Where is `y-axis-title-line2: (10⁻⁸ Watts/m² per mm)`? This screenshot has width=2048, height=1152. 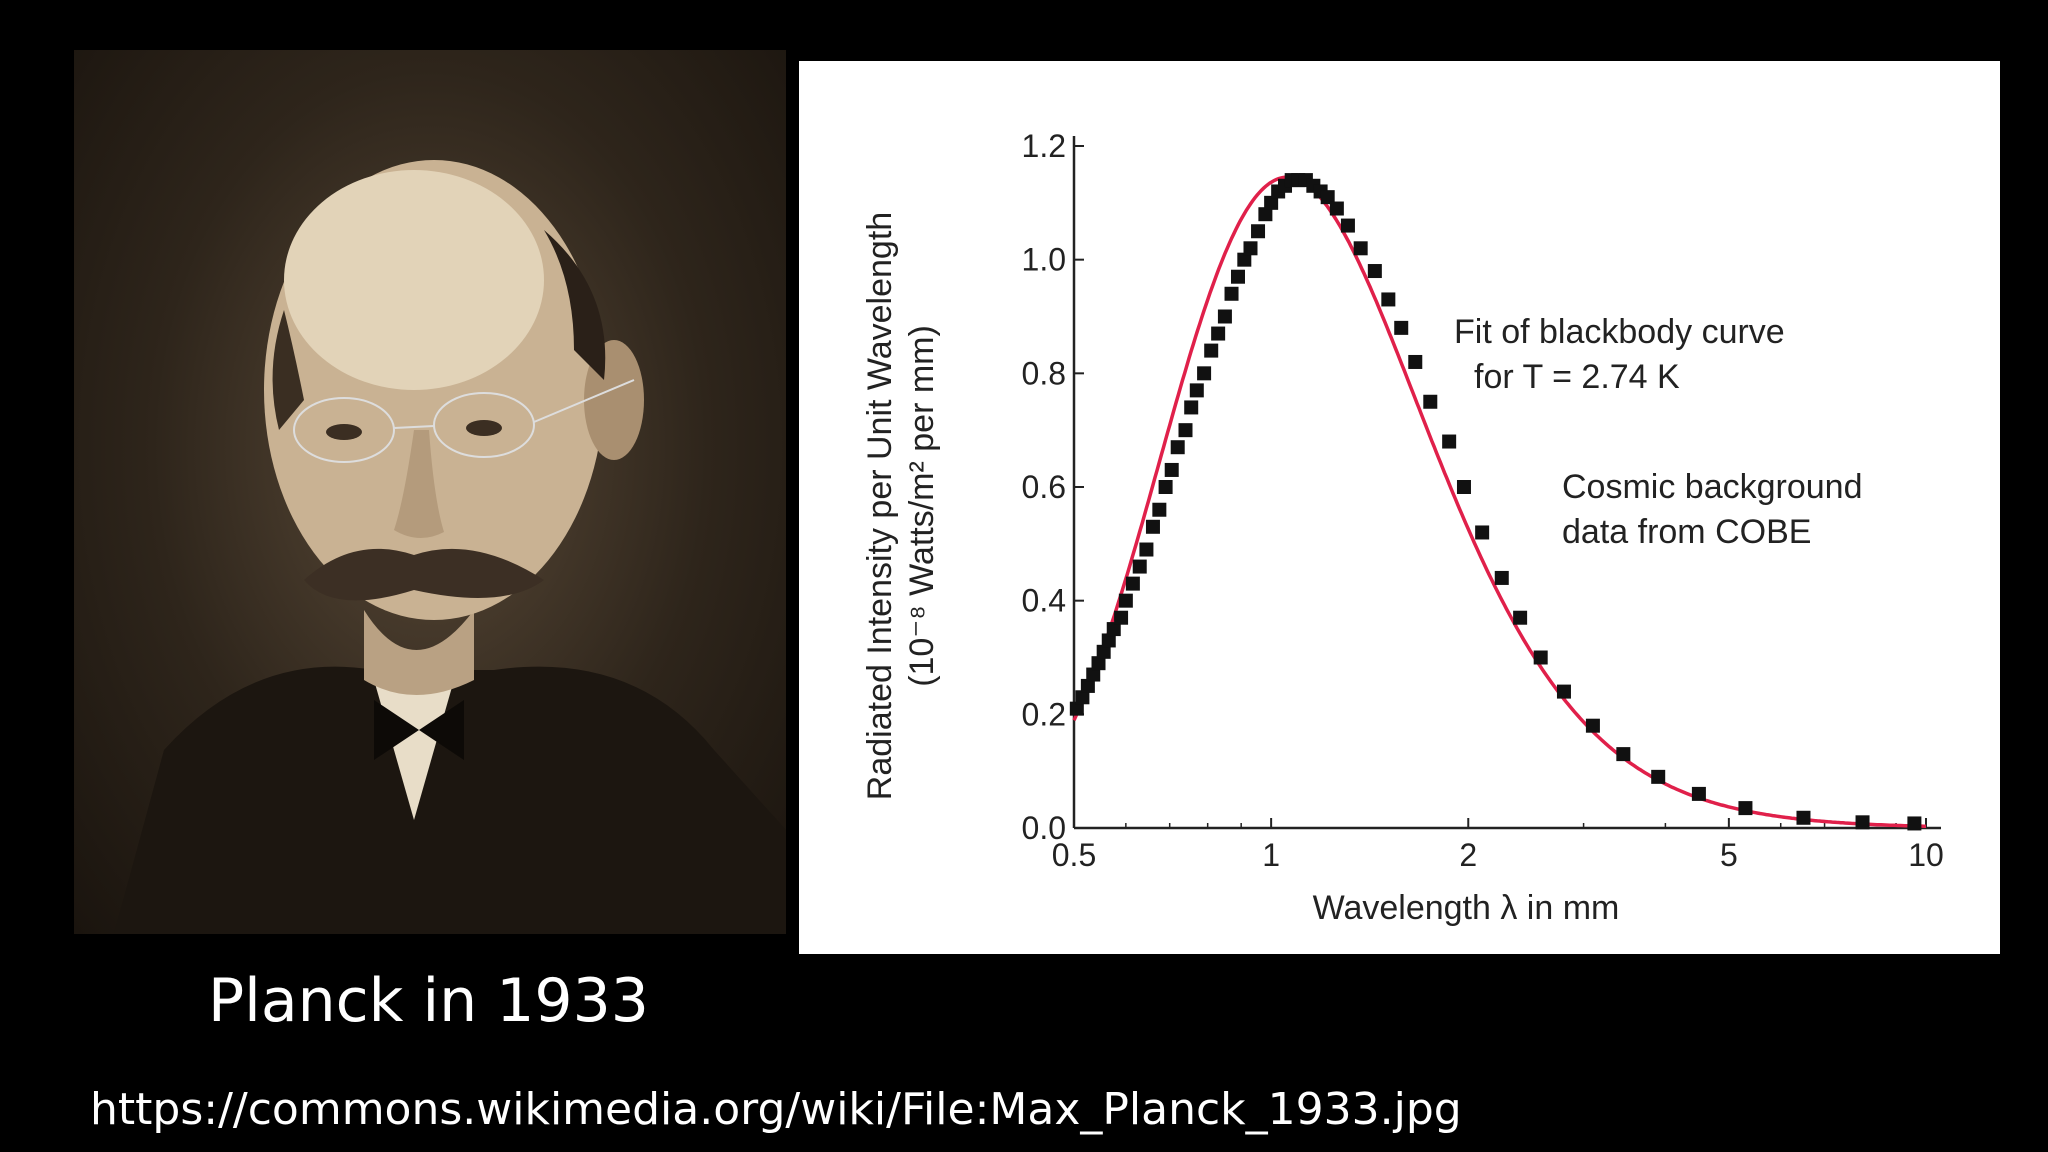 y-axis-title-line2: (10⁻⁸ Watts/m² per mm) is located at coordinates (922, 506).